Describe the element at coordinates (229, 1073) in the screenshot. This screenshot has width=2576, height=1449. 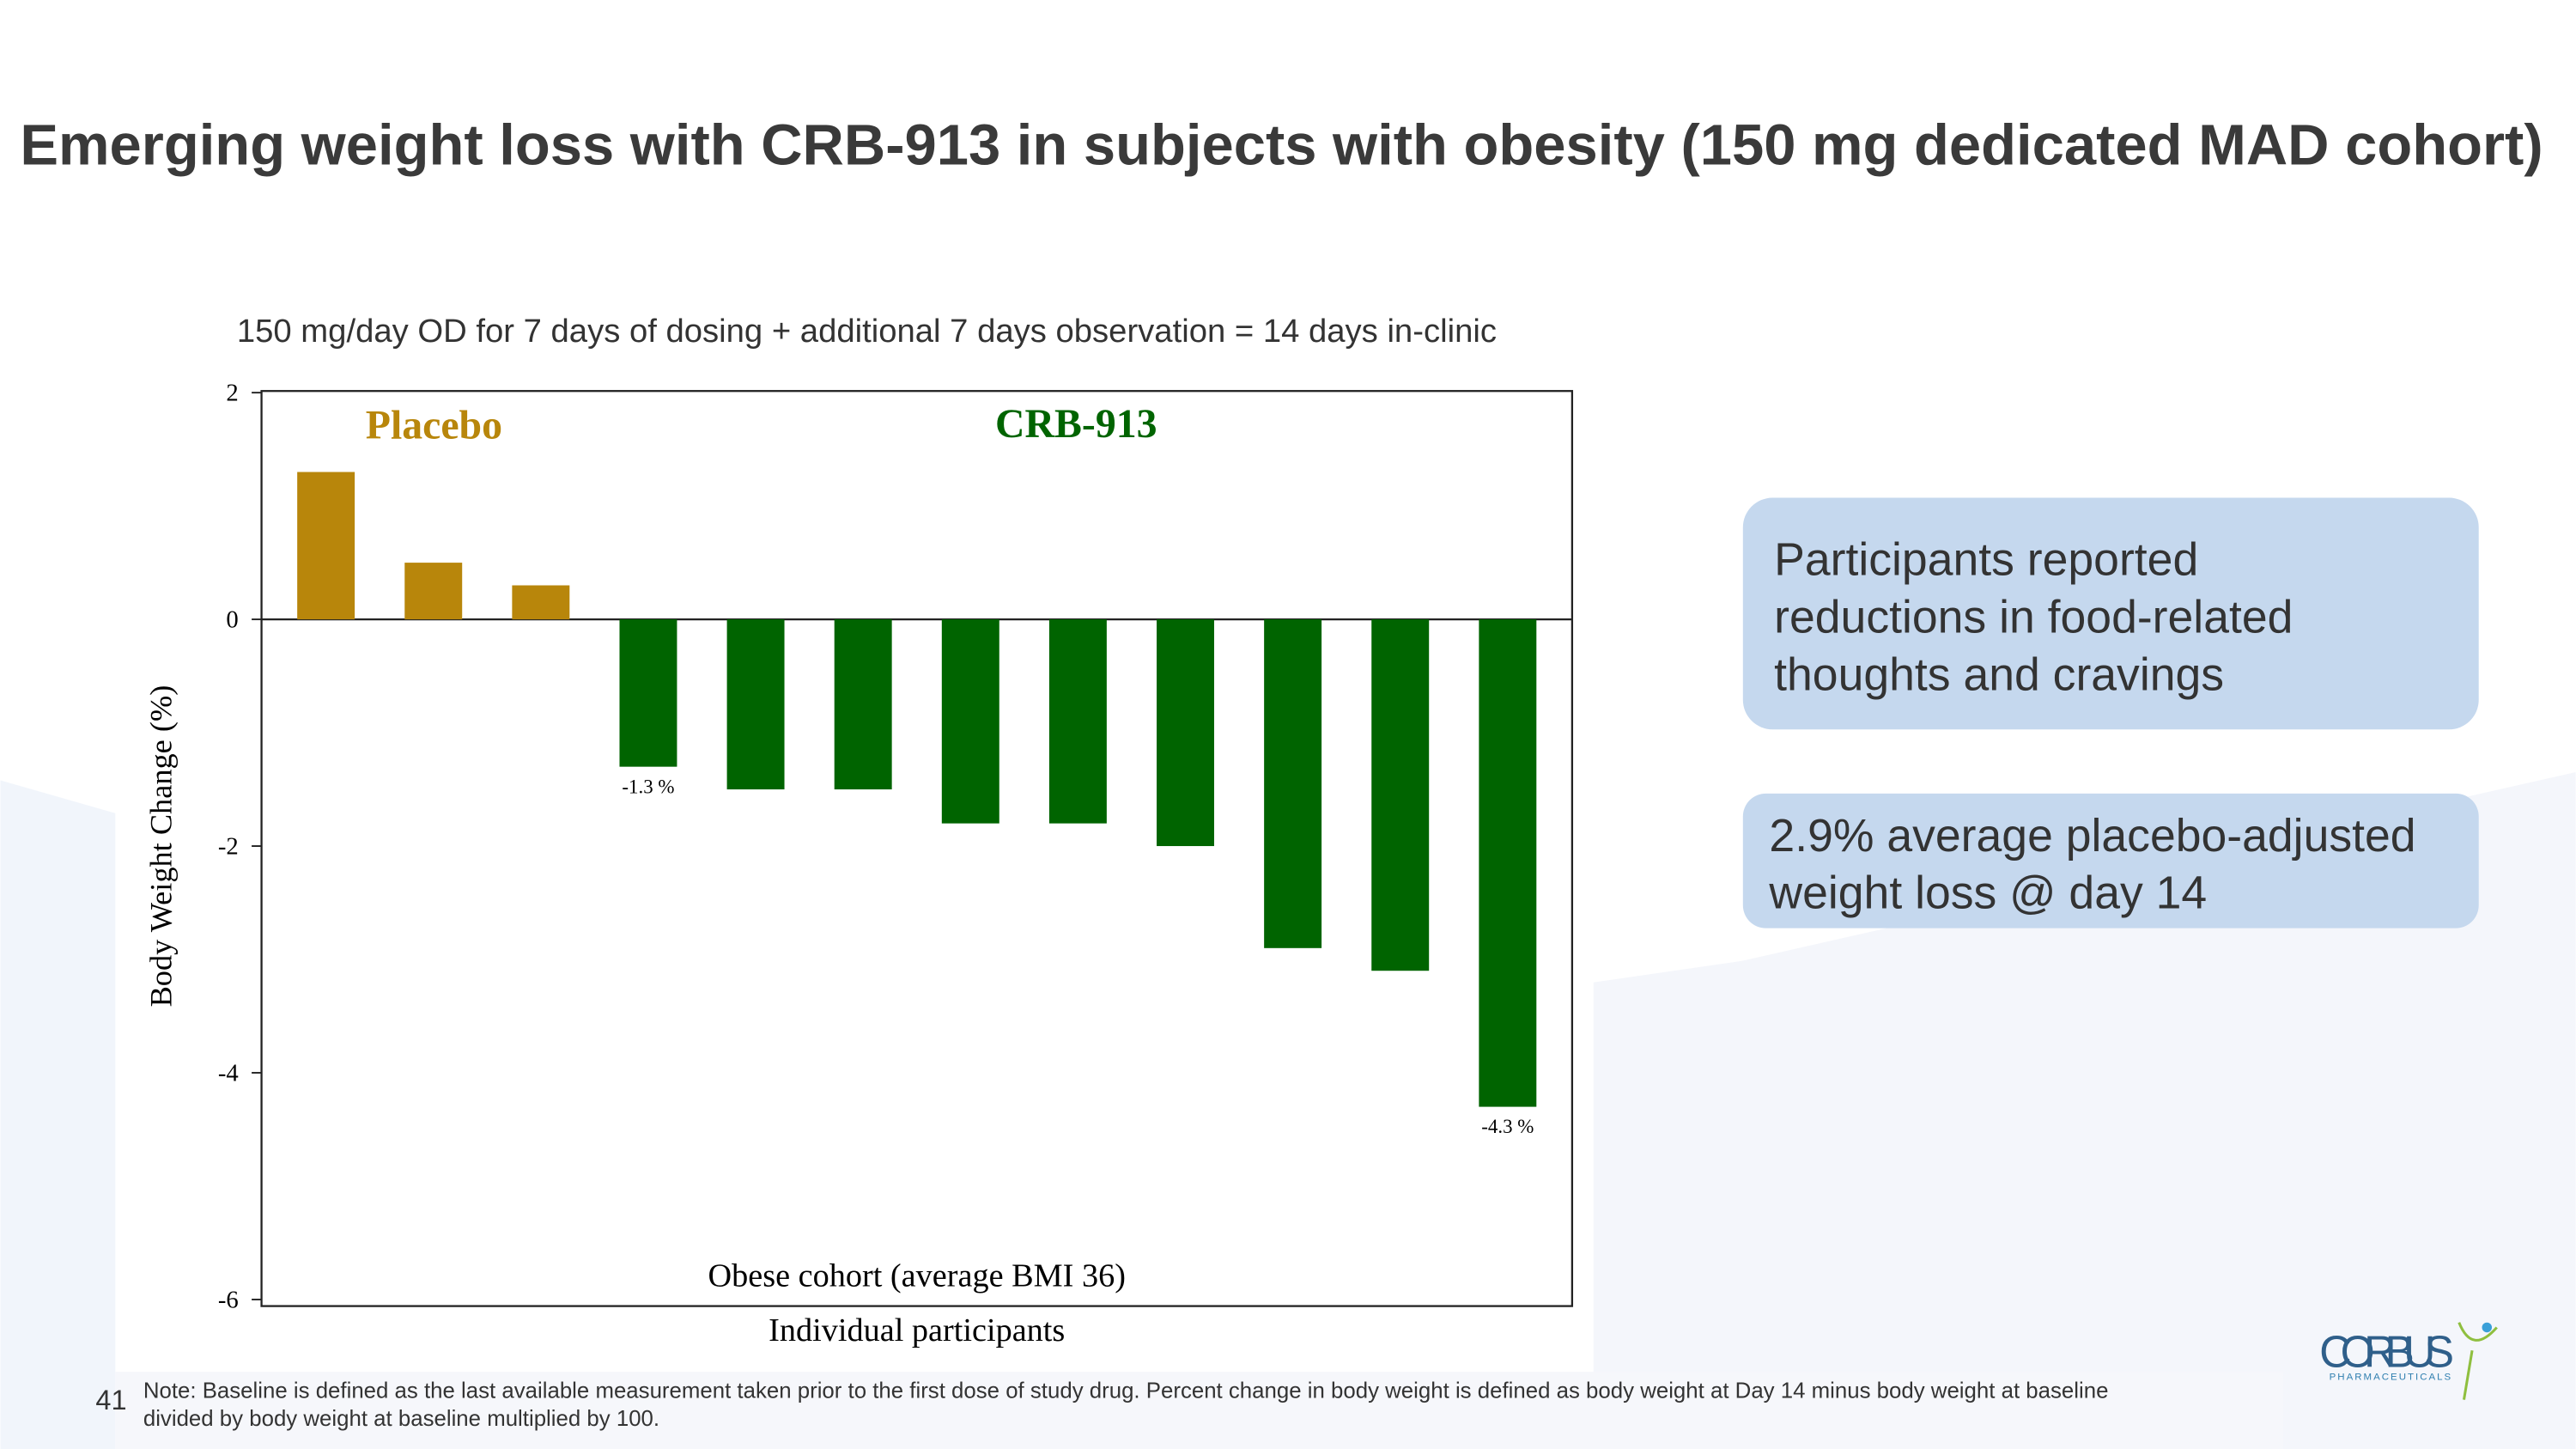
I see `y-tick-label: -4` at that location.